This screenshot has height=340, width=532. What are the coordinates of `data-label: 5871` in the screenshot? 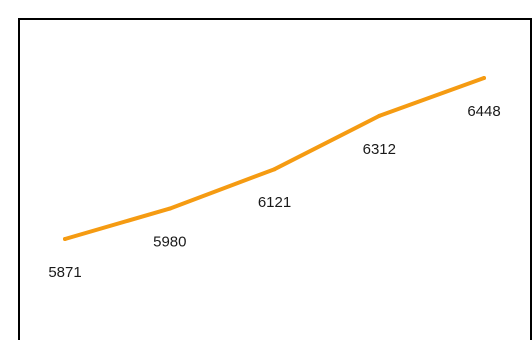 It's located at (64, 272).